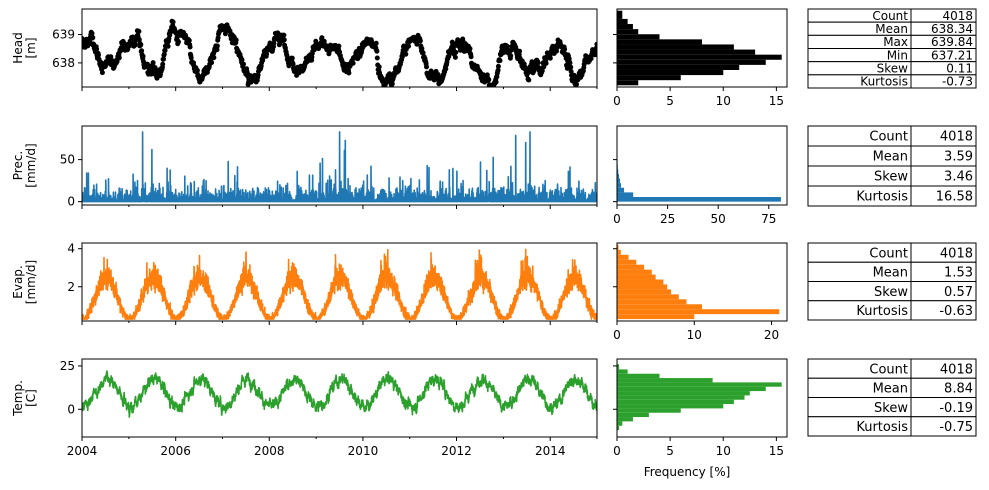 The width and height of the screenshot is (989, 490). I want to click on histogram-panel-temperature: 0 5 10 15, so click(700, 408).